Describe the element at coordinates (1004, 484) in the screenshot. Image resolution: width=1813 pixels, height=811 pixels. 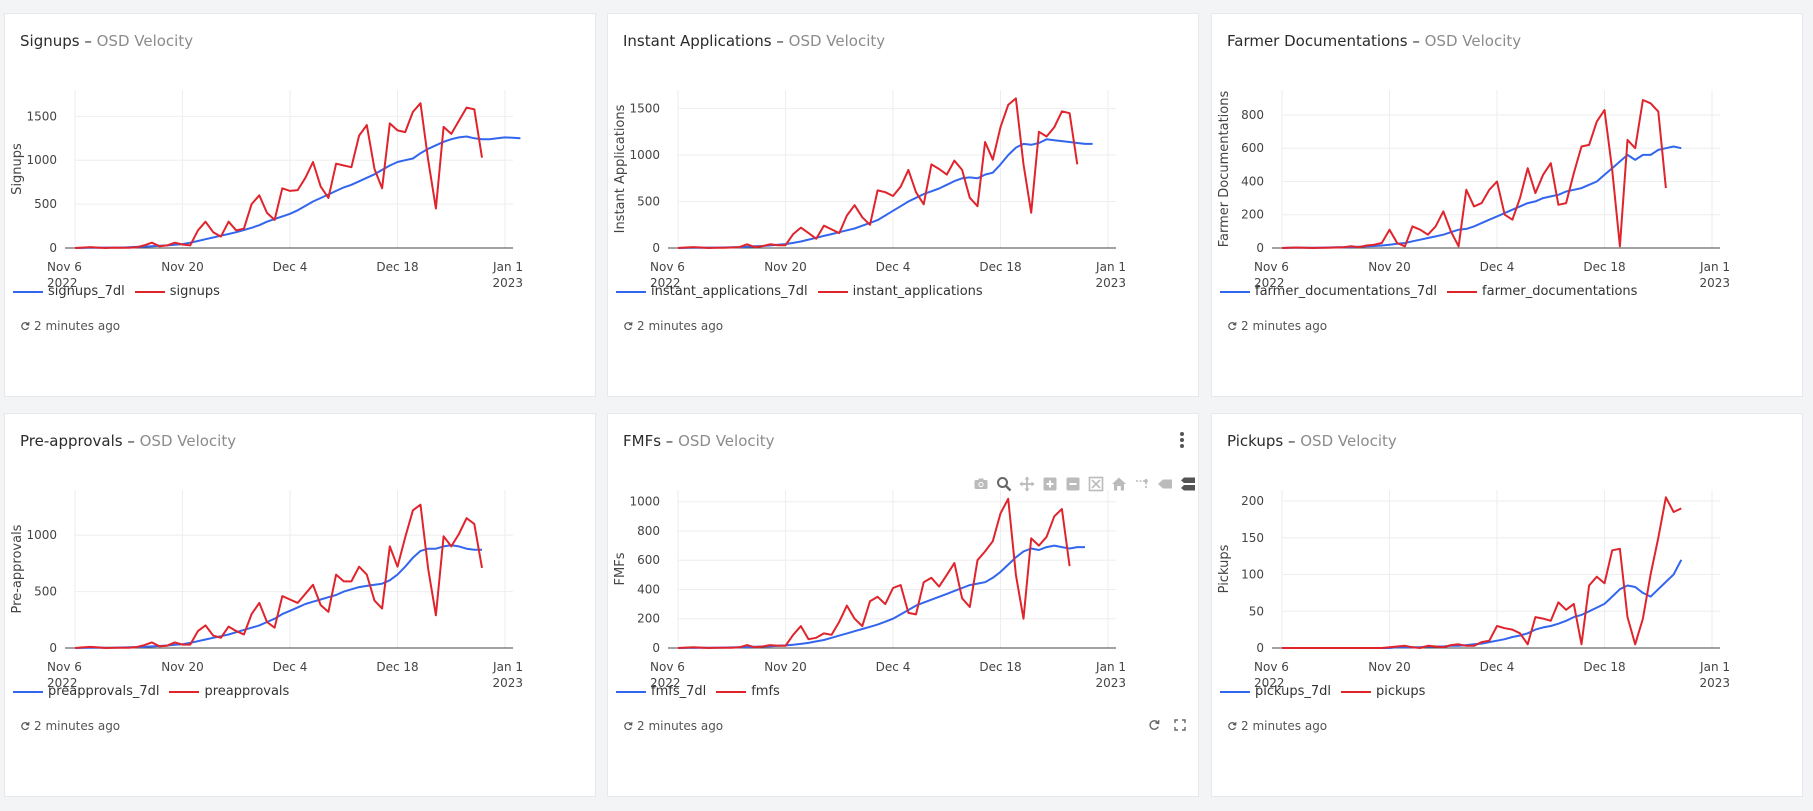
I see `zoom-icon` at that location.